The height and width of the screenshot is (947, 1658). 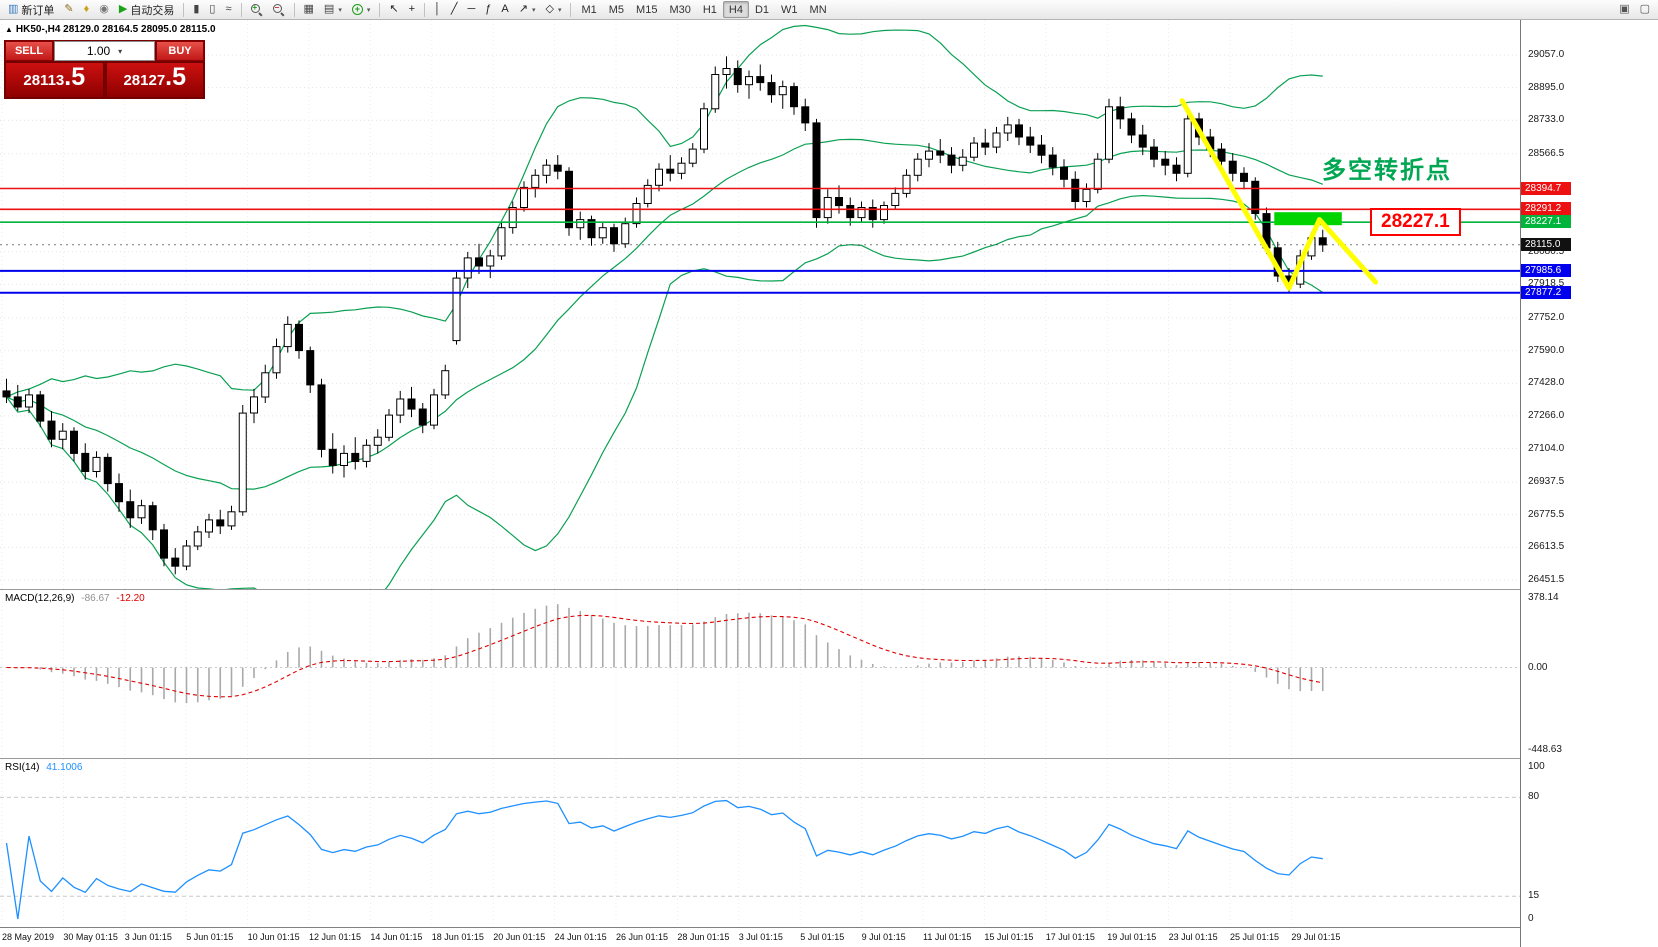 I want to click on time-axis-label: 15 Jul 01:15, so click(x=1009, y=937).